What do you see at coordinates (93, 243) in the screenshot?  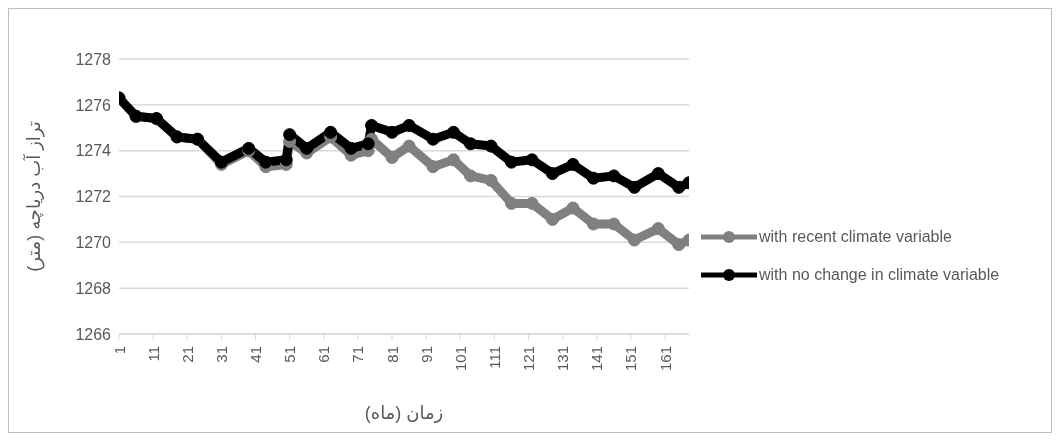 I see `y-tick-label: 1270` at bounding box center [93, 243].